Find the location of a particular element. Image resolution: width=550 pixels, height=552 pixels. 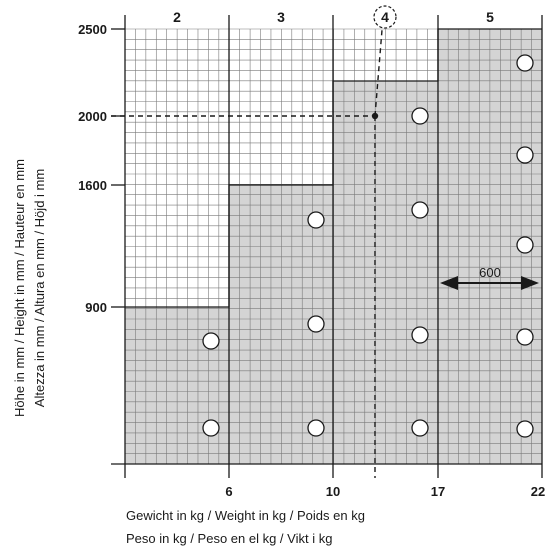

y-tick-900: 900 is located at coordinates (96, 307).